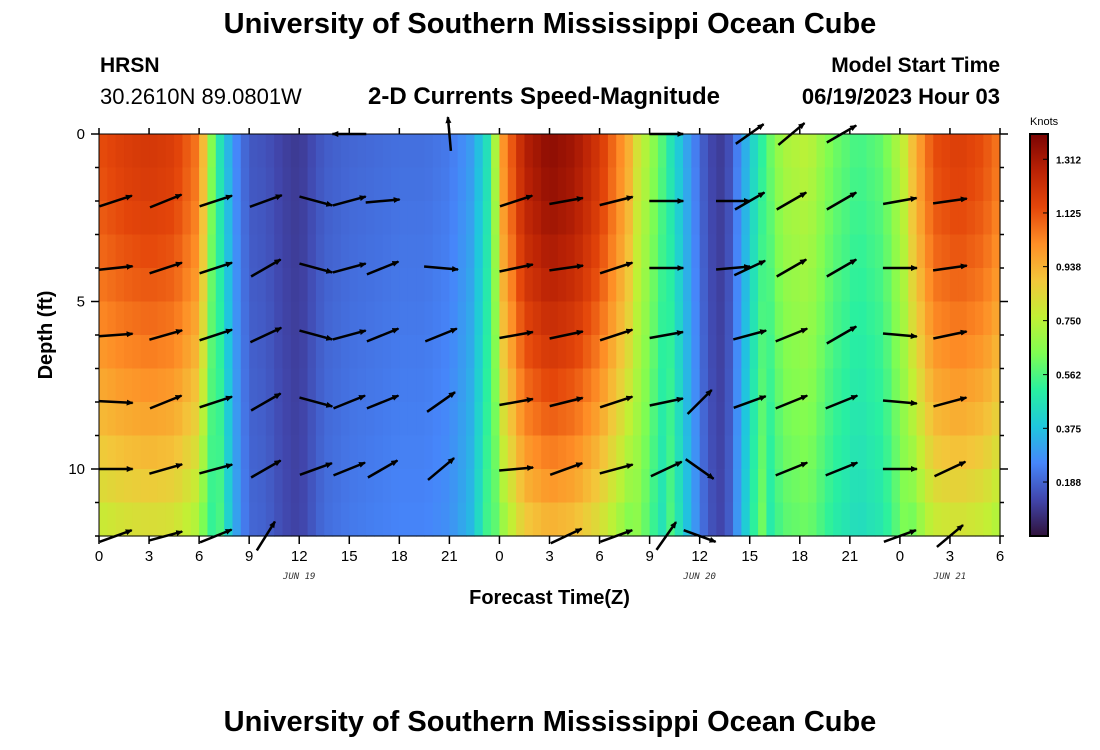 The width and height of the screenshot is (1100, 750). I want to click on y-tick-label: 0, so click(81, 134).